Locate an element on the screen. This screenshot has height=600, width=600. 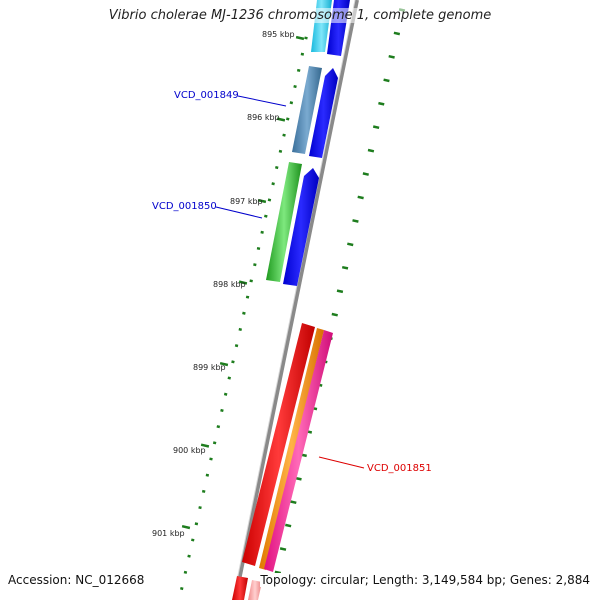
gene-label-vcd-001850: VCD_001850 is located at coordinates (184, 206).